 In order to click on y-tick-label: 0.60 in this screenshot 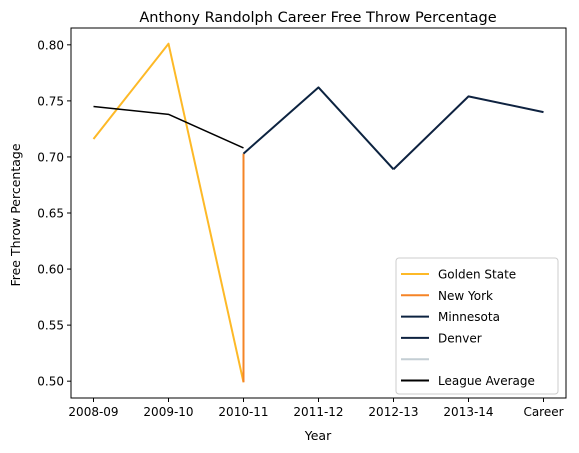, I will do `click(50, 270)`.